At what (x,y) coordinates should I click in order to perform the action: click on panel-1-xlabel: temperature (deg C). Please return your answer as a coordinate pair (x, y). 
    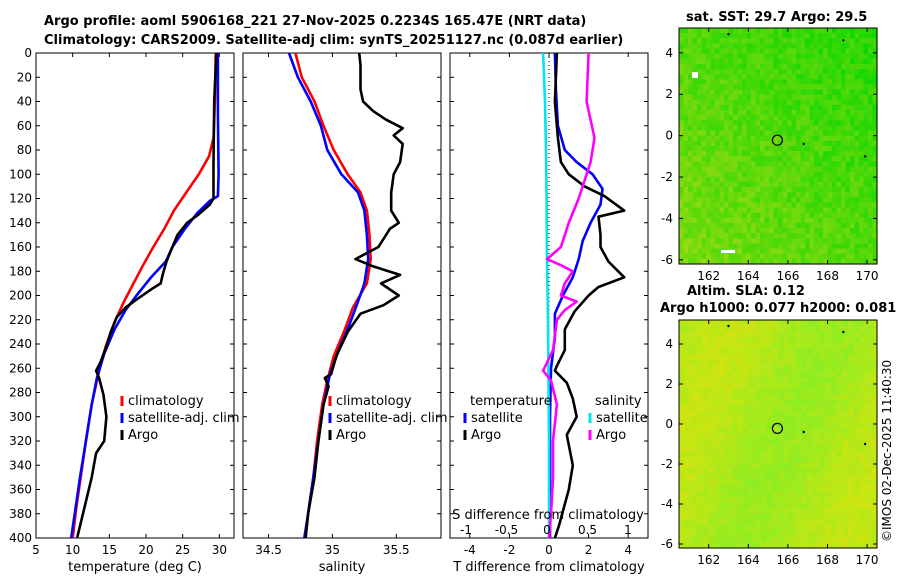
    Looking at the image, I should click on (135, 567).